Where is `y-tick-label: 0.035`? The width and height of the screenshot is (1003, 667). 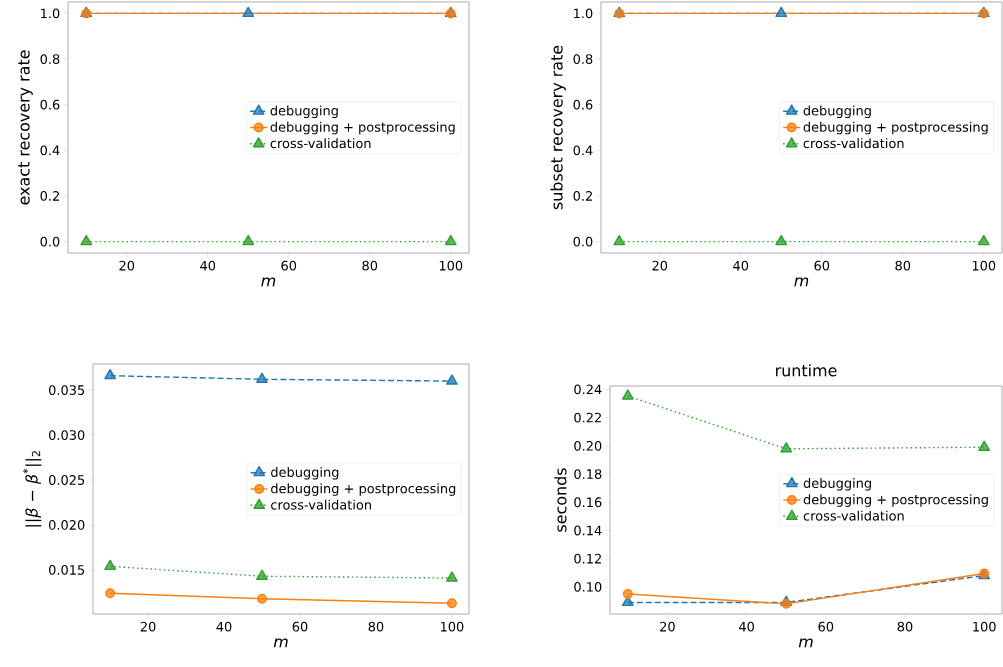
y-tick-label: 0.035 is located at coordinates (67, 390).